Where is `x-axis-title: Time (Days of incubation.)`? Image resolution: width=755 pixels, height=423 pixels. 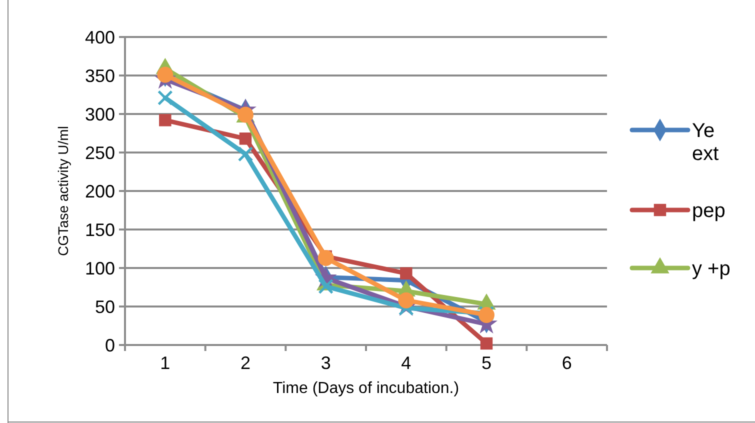
x-axis-title: Time (Days of incubation.) is located at coordinates (366, 388).